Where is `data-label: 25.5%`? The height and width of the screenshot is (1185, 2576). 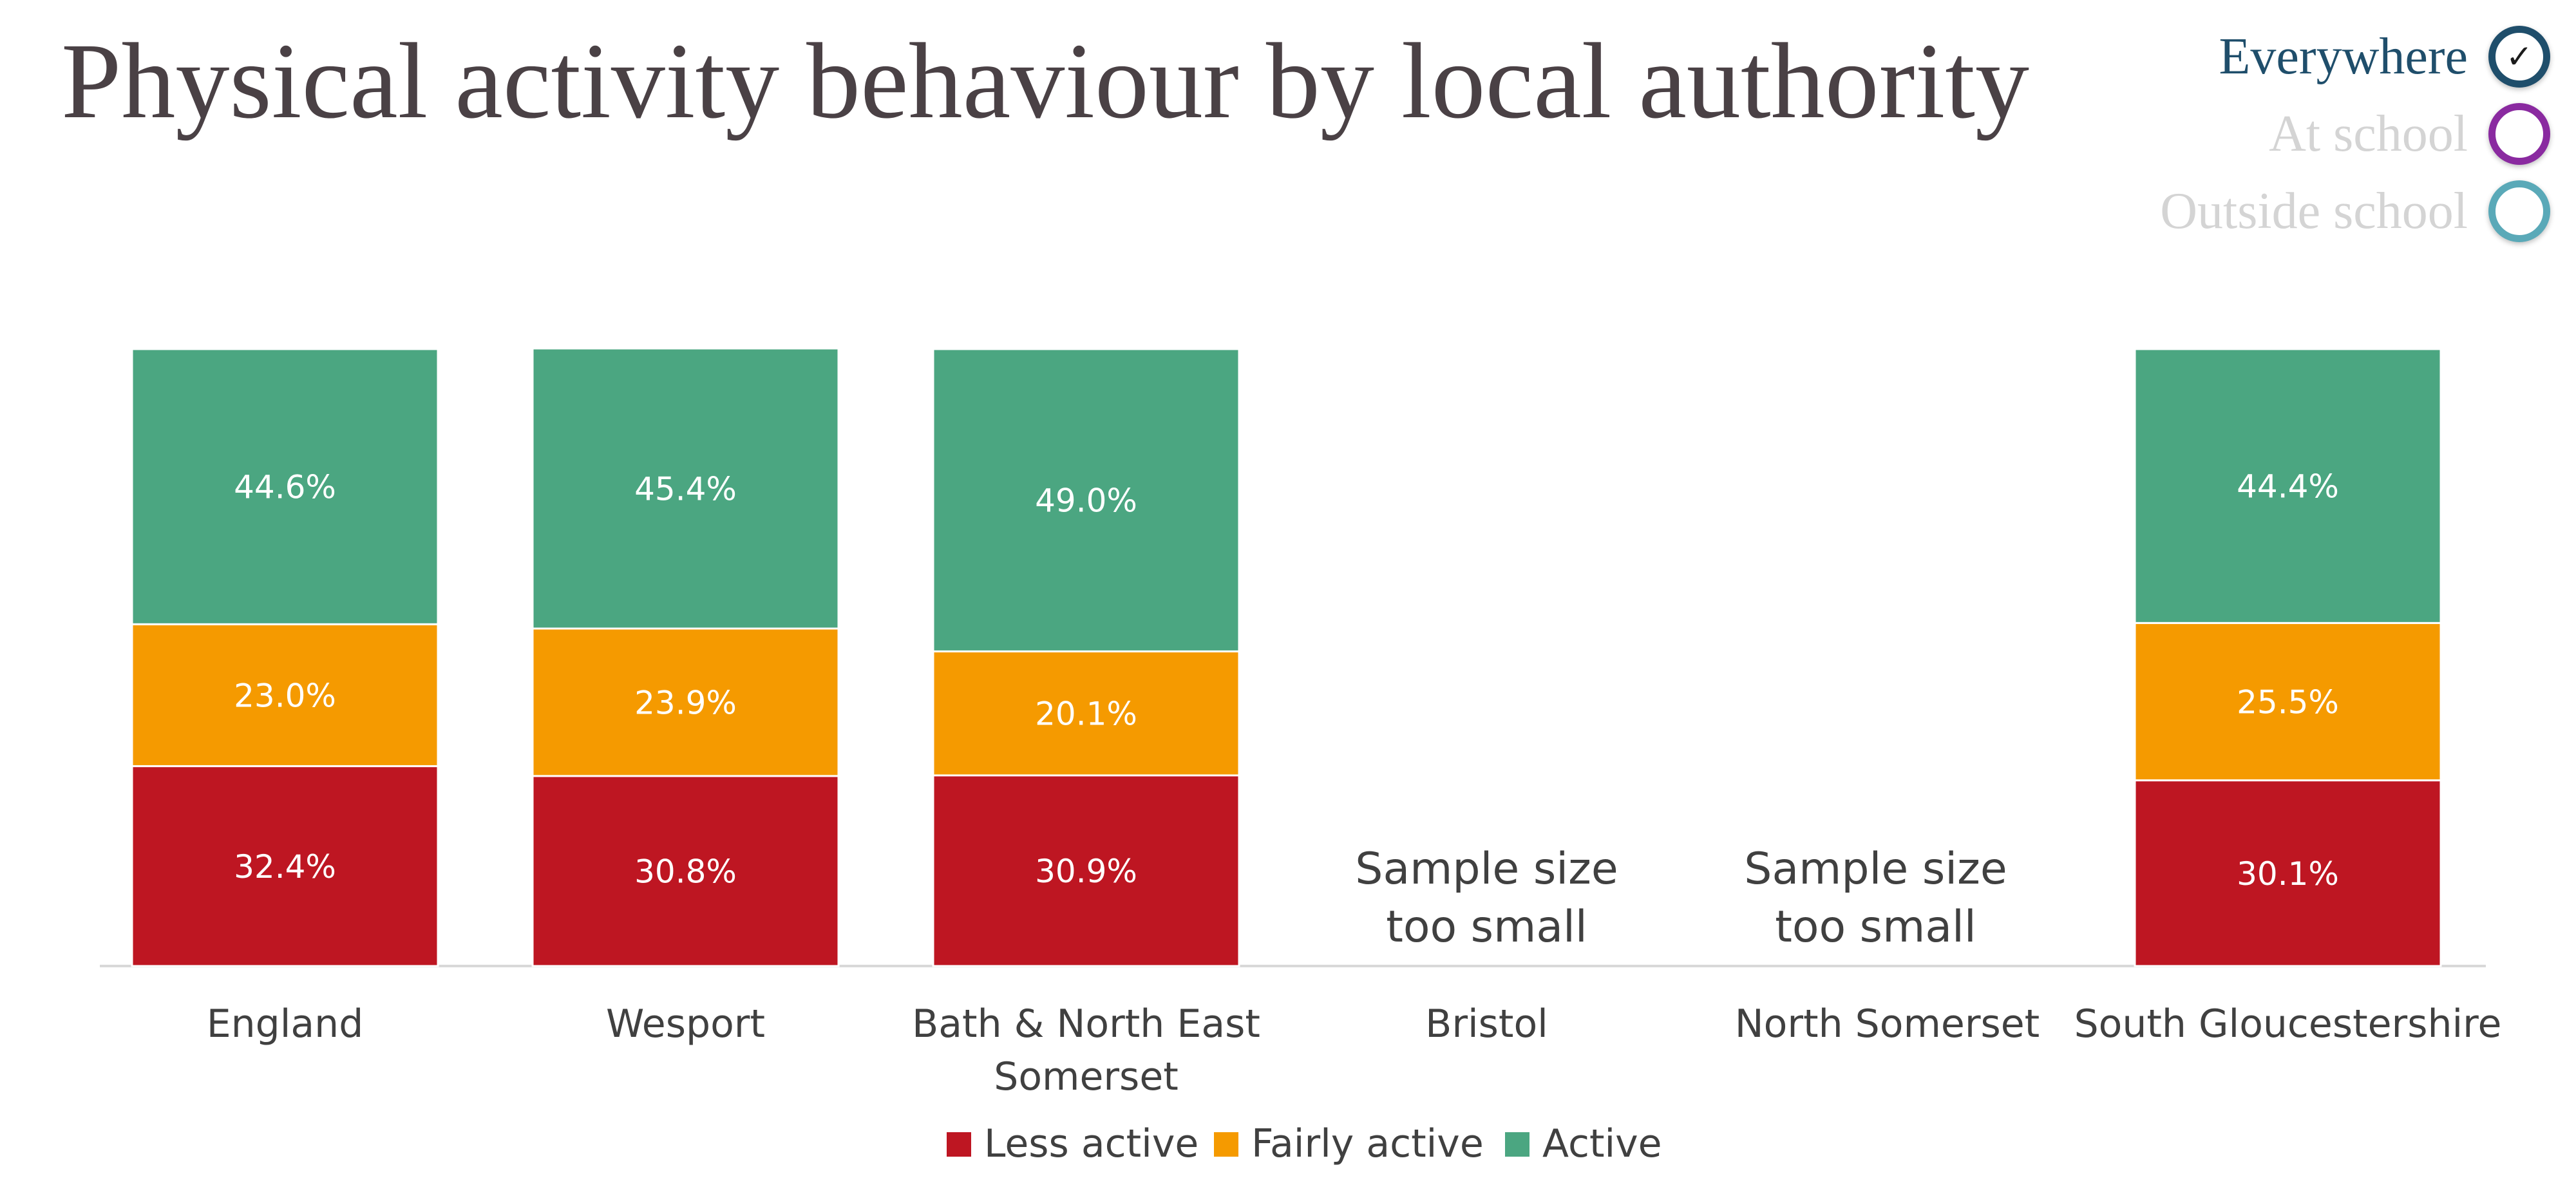
data-label: 25.5% is located at coordinates (2288, 702).